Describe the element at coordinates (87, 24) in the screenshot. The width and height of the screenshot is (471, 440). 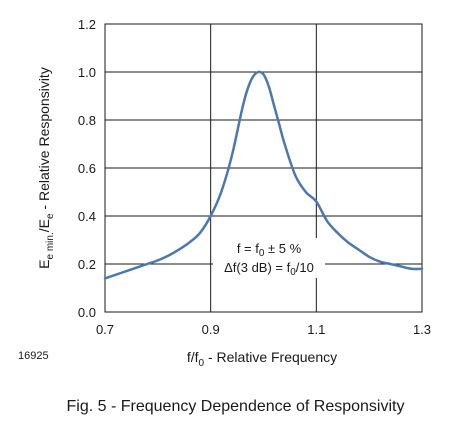
I see `y-tick-label: 1.2` at that location.